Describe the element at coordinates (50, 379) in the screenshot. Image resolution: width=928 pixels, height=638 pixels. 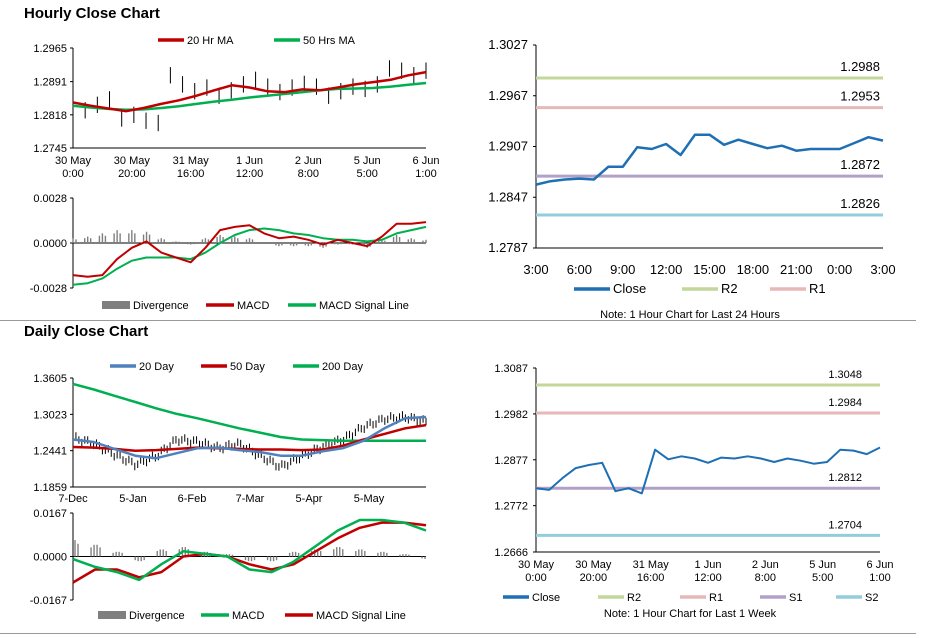
I see `daily-price-ytick-label: 1.3605` at that location.